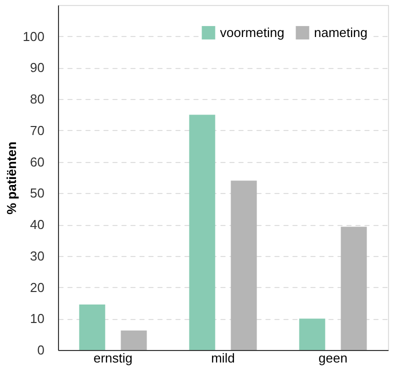  Describe the element at coordinates (40, 350) in the screenshot. I see `y-tick-label: 0` at that location.